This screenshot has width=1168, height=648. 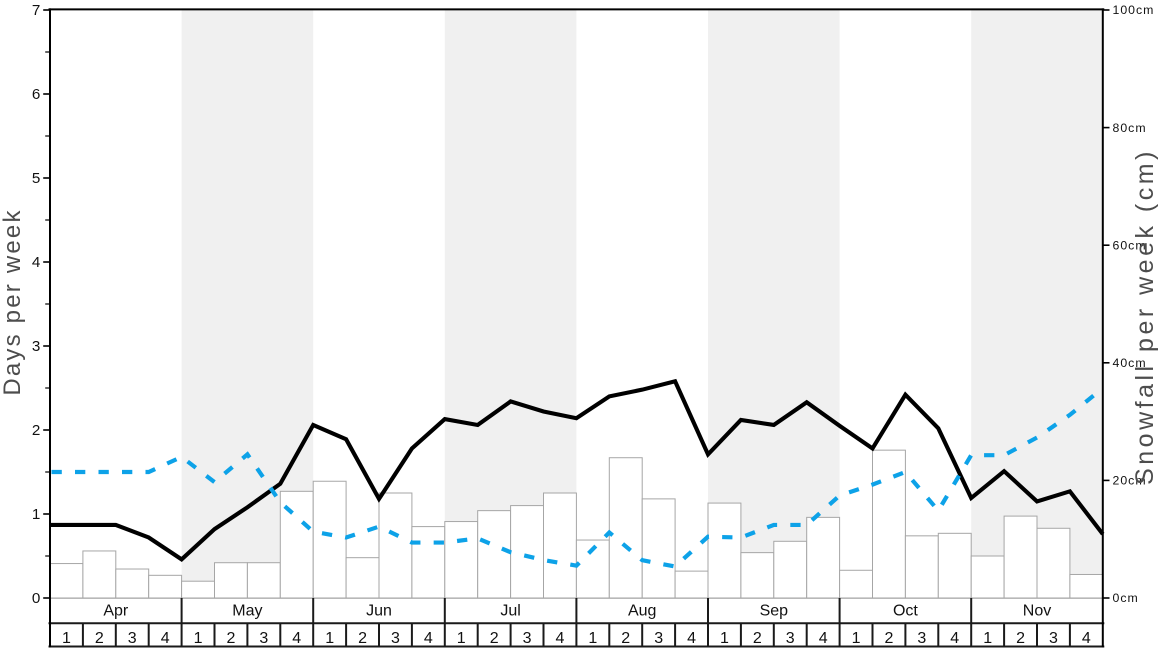 I want to click on svg-text: 5, so click(x=36, y=178).